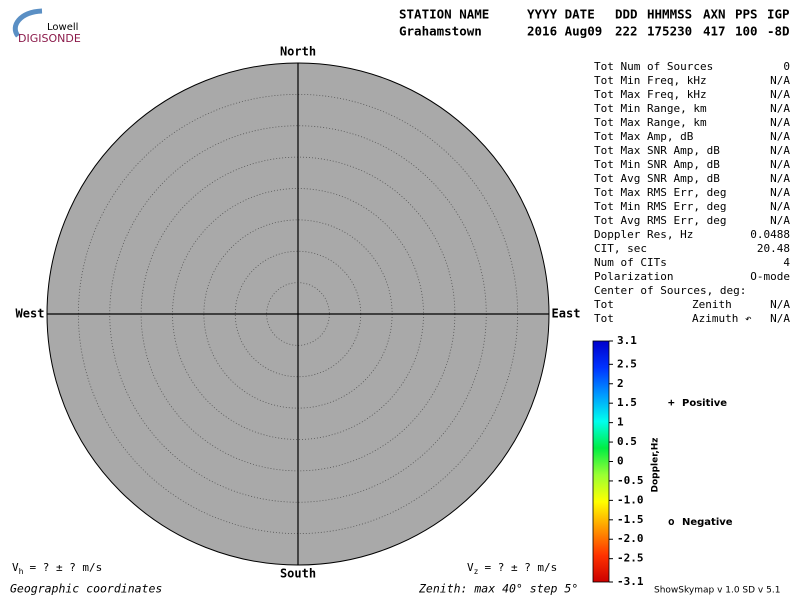 The height and width of the screenshot is (600, 800). I want to click on header-label: YYYY DATE, so click(561, 14).